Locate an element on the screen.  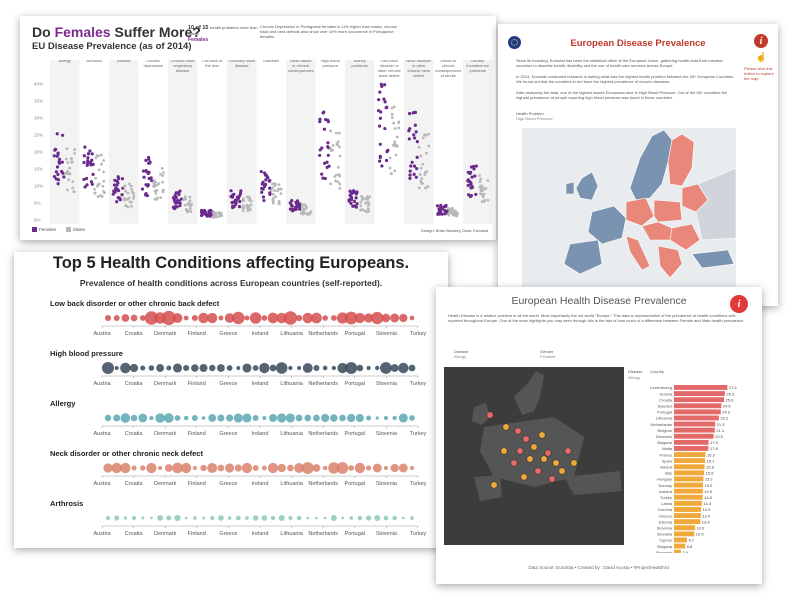
y-tick-label: 20% is located at coordinates (38, 152).